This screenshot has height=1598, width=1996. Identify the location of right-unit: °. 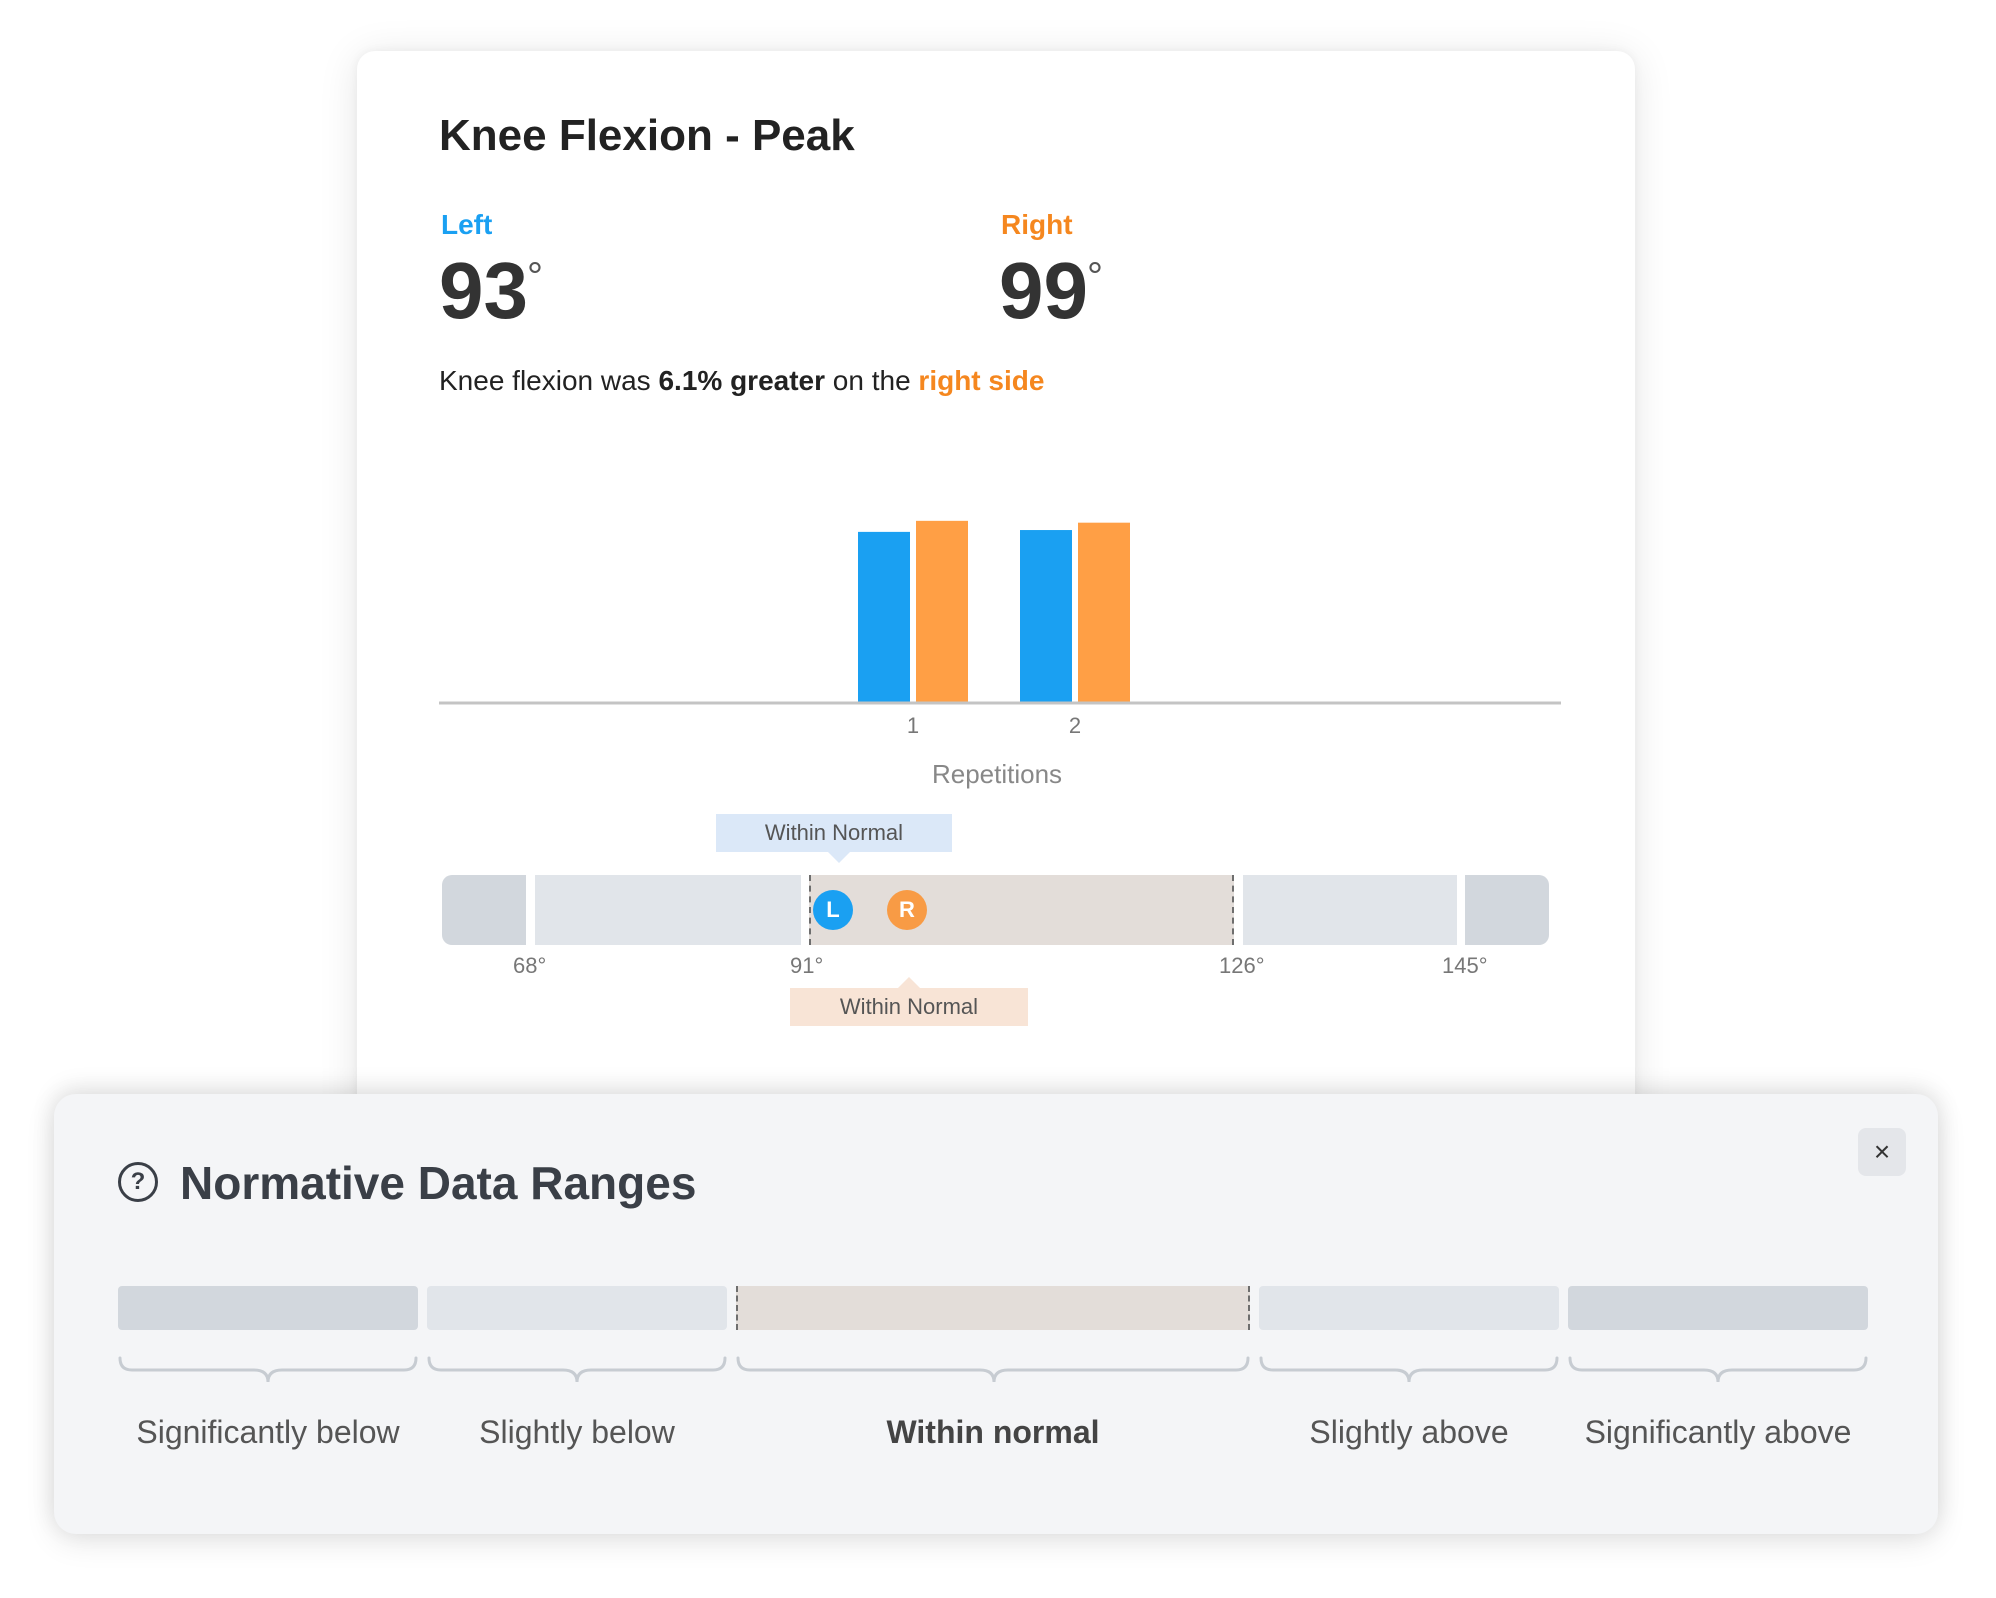
(1095, 277).